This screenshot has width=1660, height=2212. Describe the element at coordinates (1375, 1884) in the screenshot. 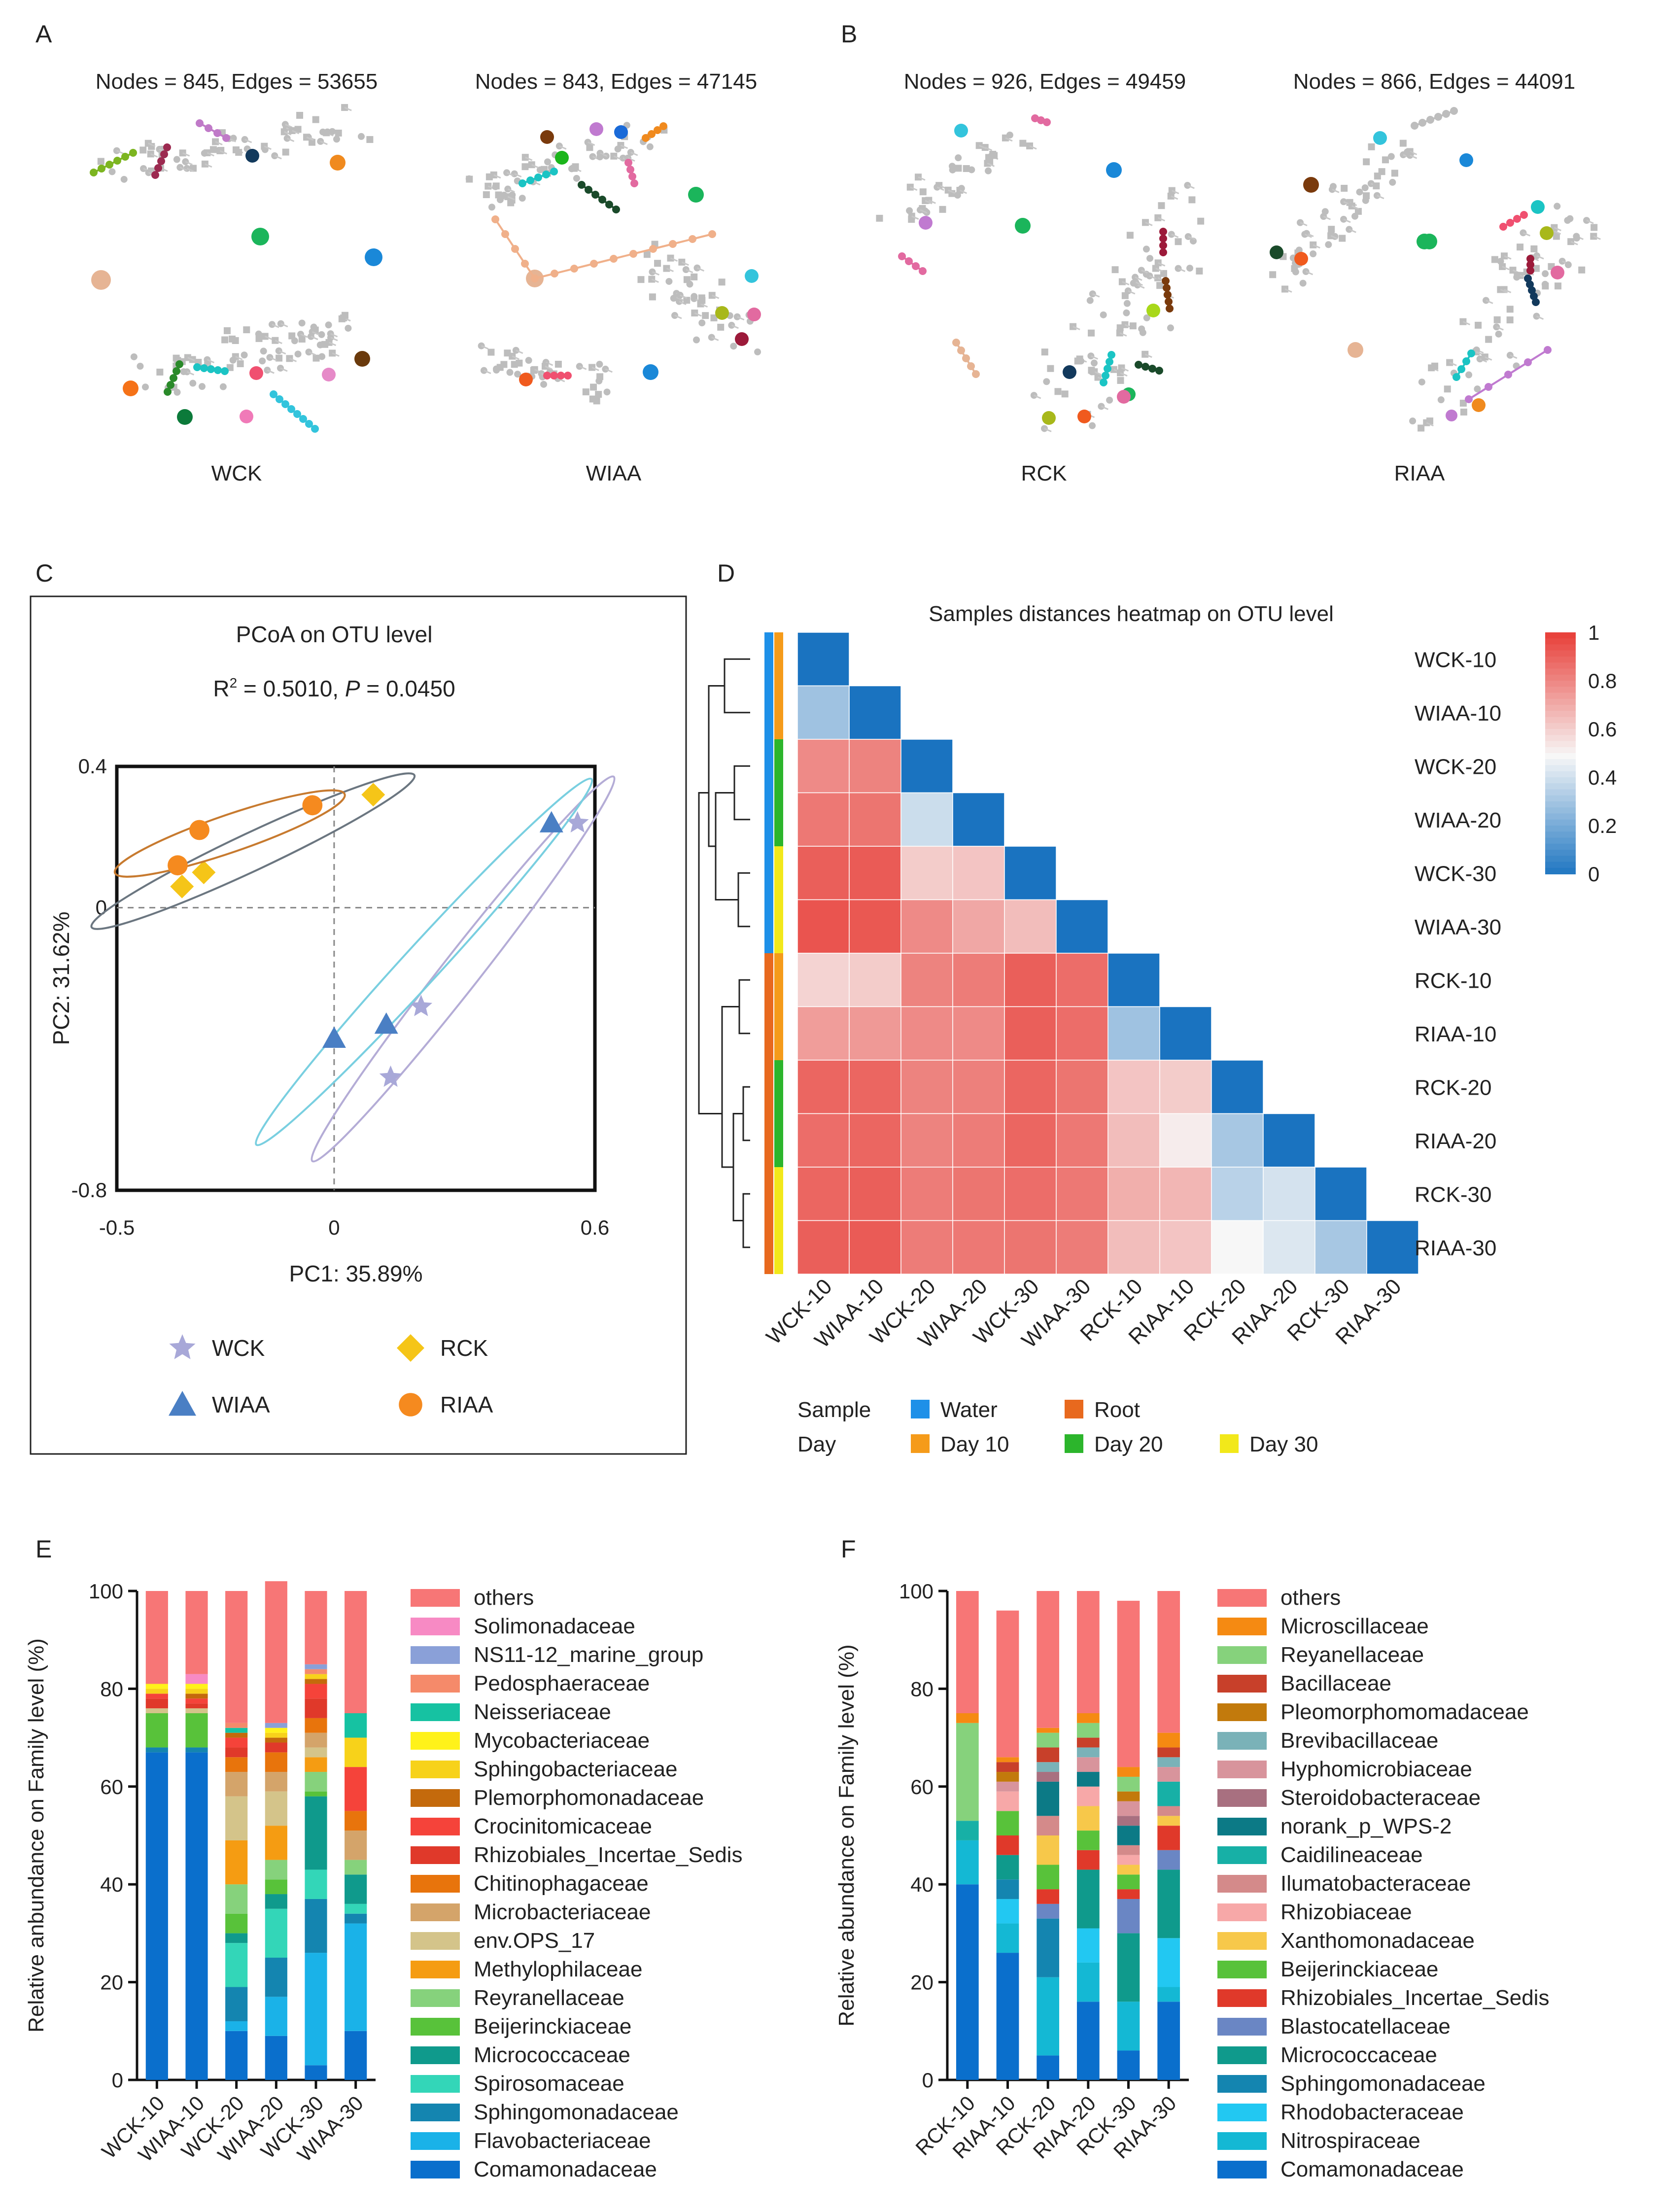

I see `bar-legend-label: Ilumatobacteraceae` at that location.